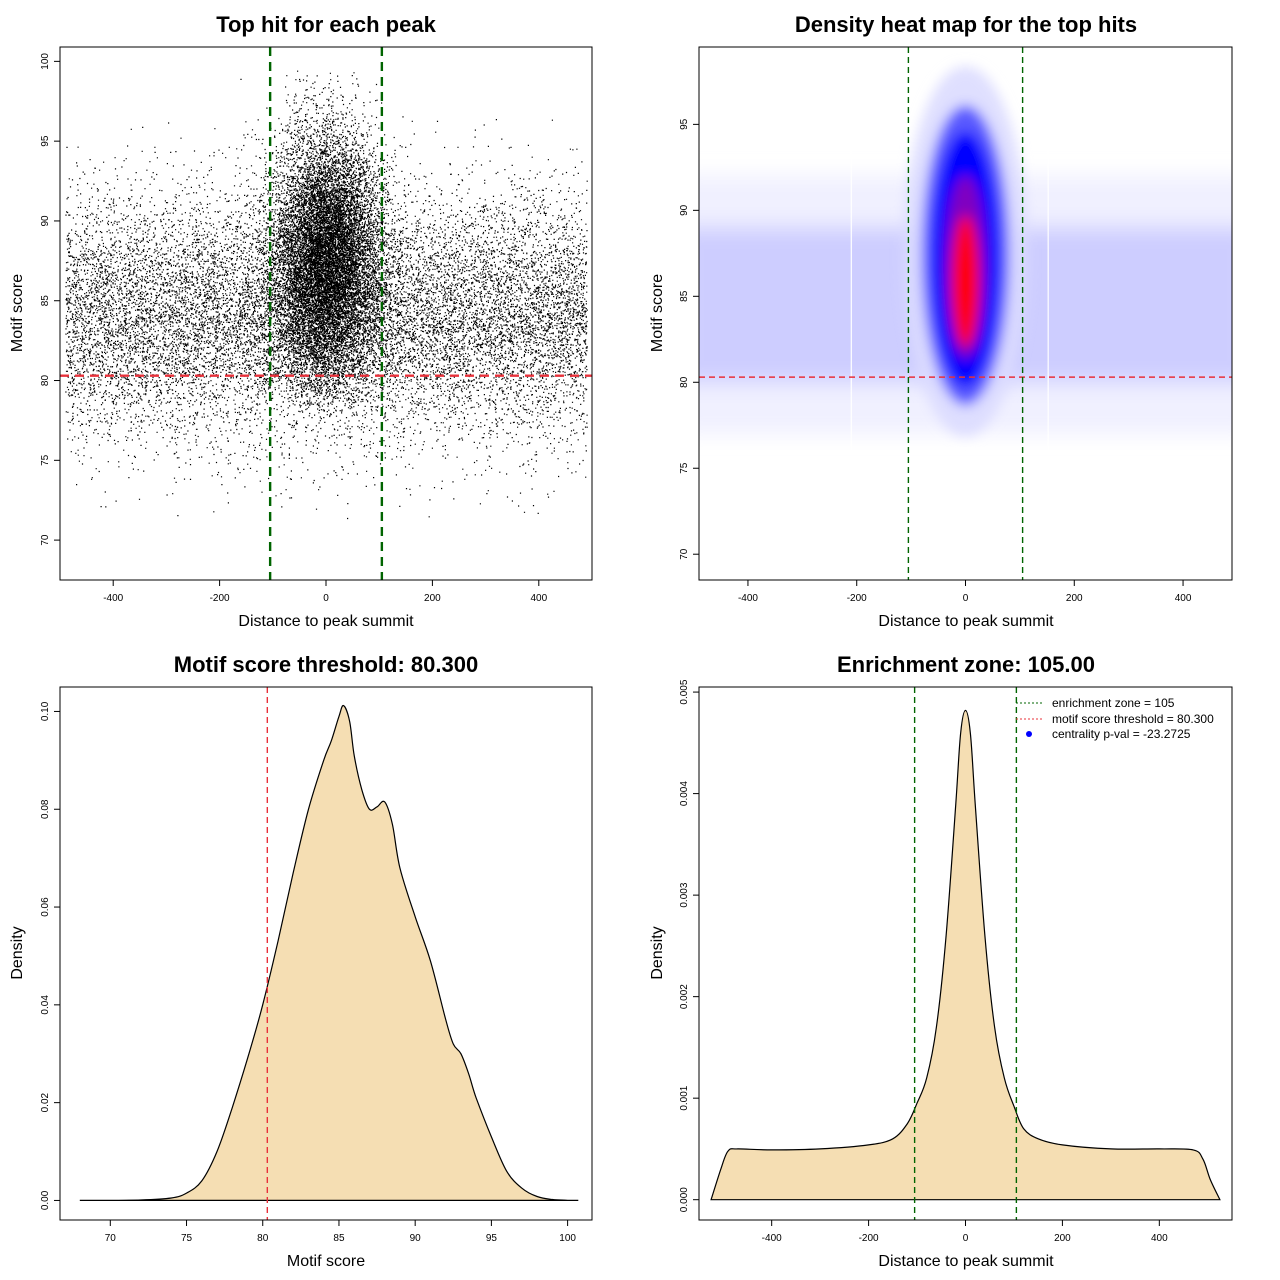 Image resolution: width=1280 pixels, height=1280 pixels. I want to click on legend-pval-swatch, so click(1029, 734).